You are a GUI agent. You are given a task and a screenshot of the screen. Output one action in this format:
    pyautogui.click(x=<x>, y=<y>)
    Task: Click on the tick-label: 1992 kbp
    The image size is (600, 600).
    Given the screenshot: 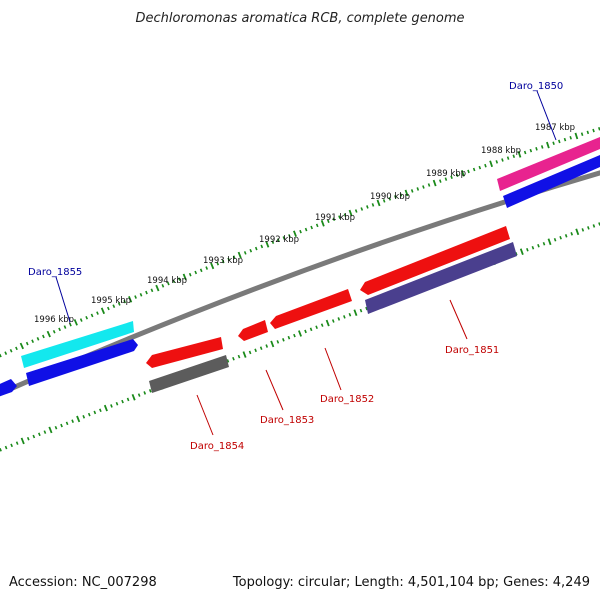 What is the action you would take?
    pyautogui.click(x=279, y=240)
    